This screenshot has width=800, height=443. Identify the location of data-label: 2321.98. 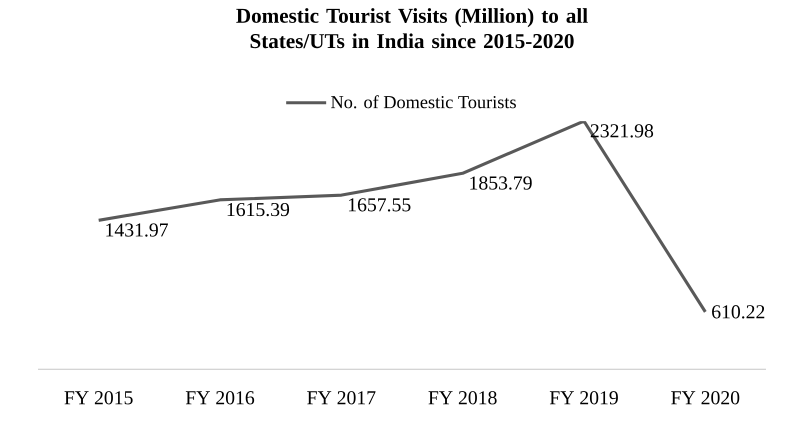
(622, 131).